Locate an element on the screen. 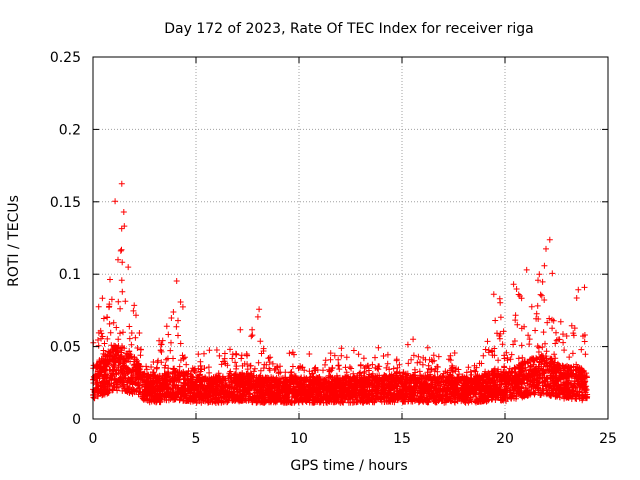 The width and height of the screenshot is (640, 480). y-tick-labels: 0 0.05 0.1 0.15 0.2 0.25 is located at coordinates (65, 239).